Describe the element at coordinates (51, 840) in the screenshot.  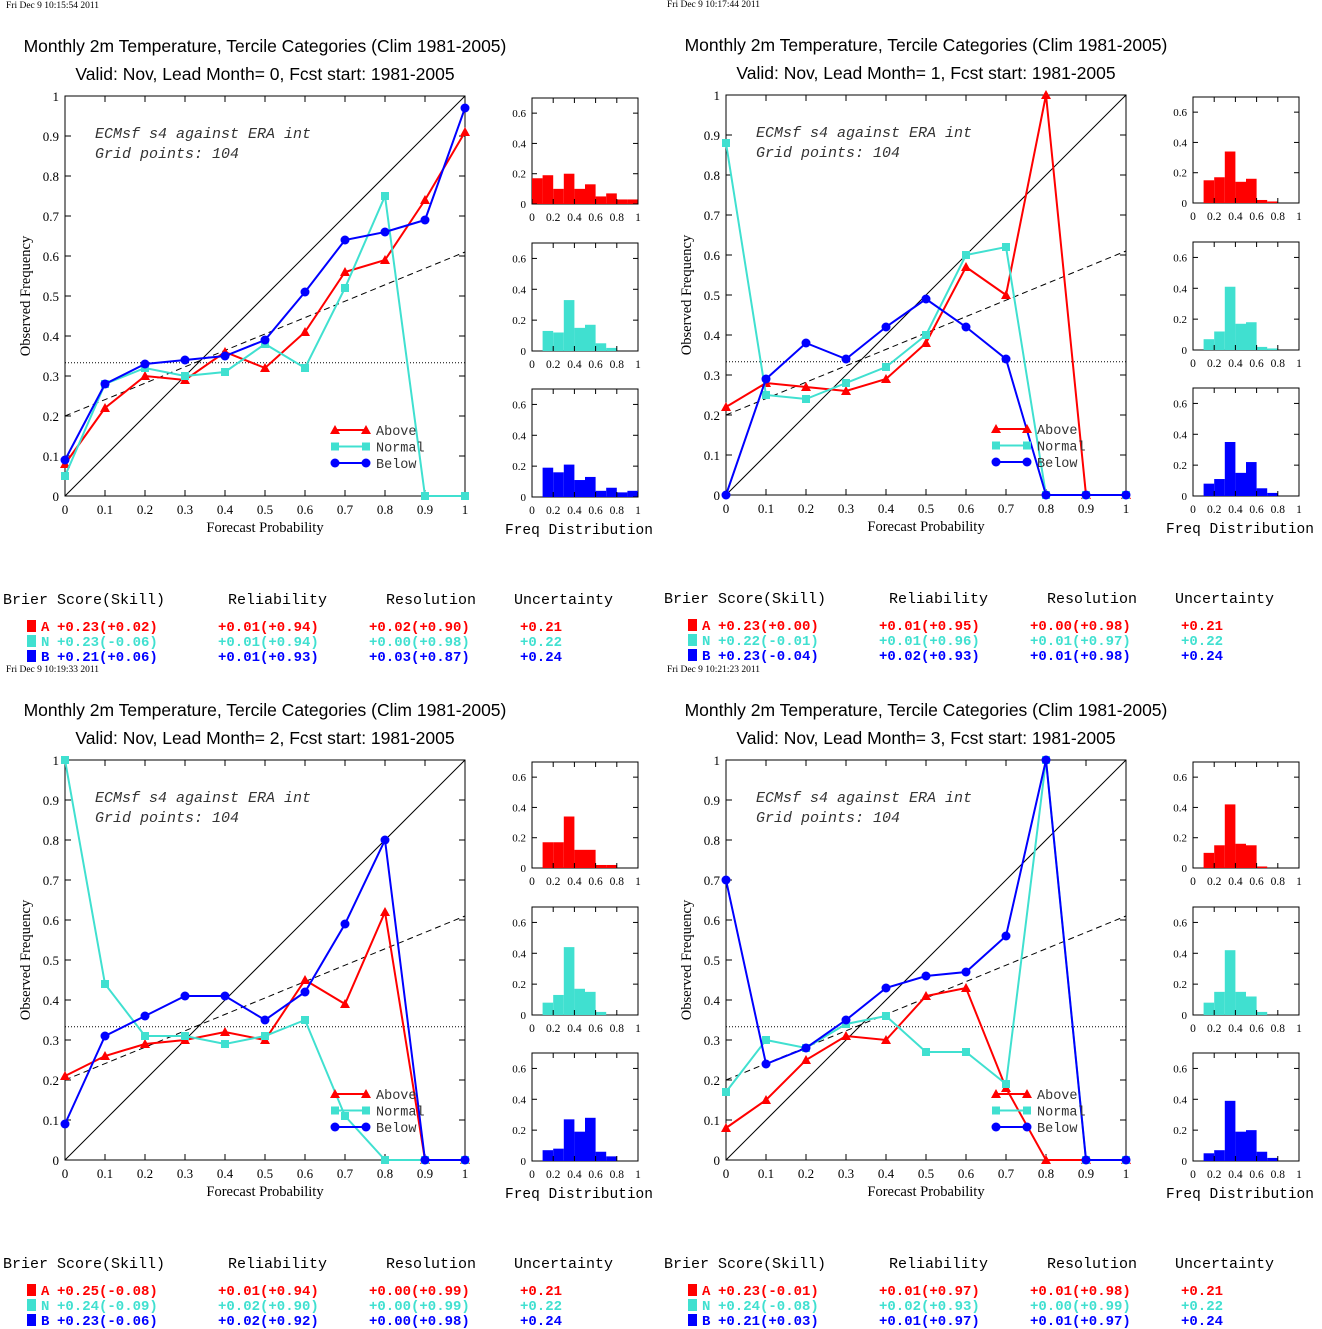
I see `y-tick-label: 0.8` at that location.